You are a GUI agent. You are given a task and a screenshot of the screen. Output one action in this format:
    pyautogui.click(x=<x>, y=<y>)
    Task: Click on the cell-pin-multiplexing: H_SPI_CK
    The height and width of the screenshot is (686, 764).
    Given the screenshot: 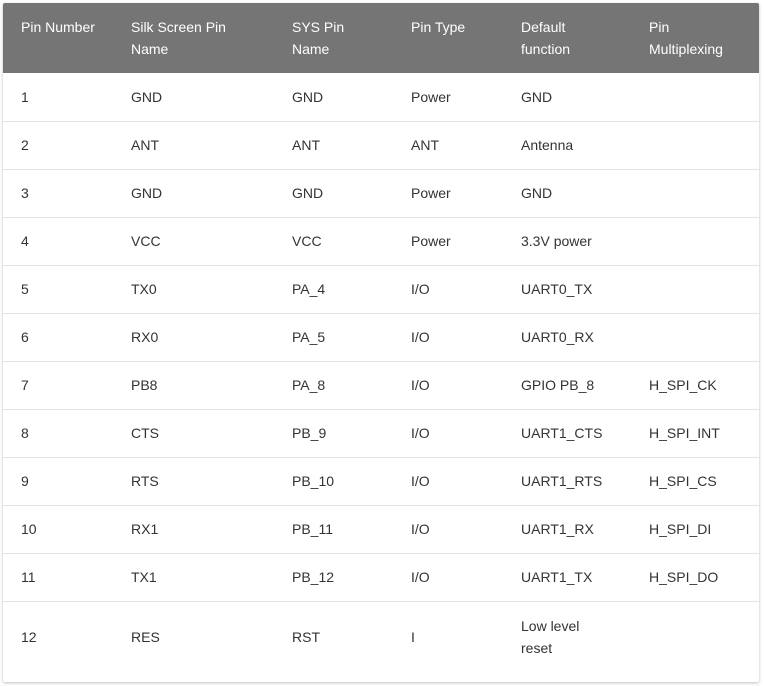 What is the action you would take?
    pyautogui.click(x=695, y=384)
    